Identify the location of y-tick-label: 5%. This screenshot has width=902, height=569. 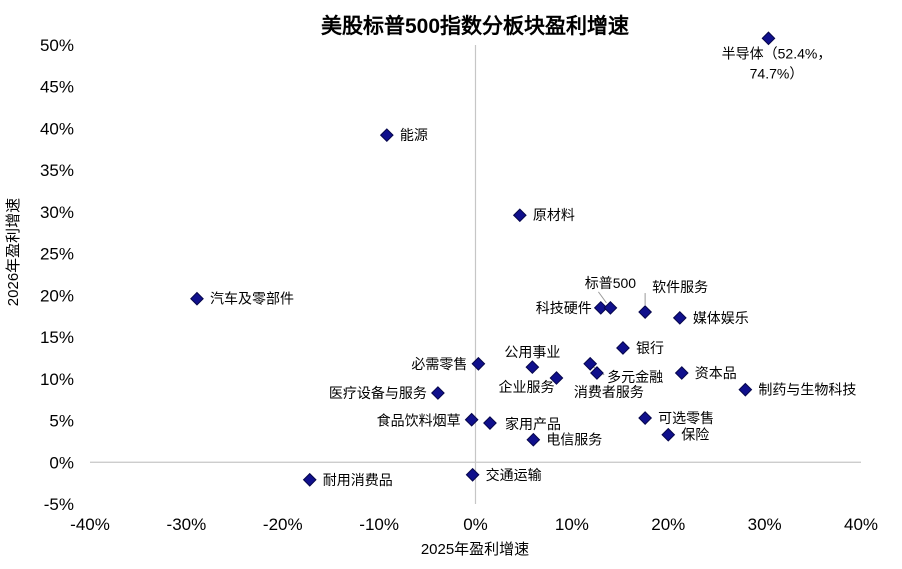
(61, 421).